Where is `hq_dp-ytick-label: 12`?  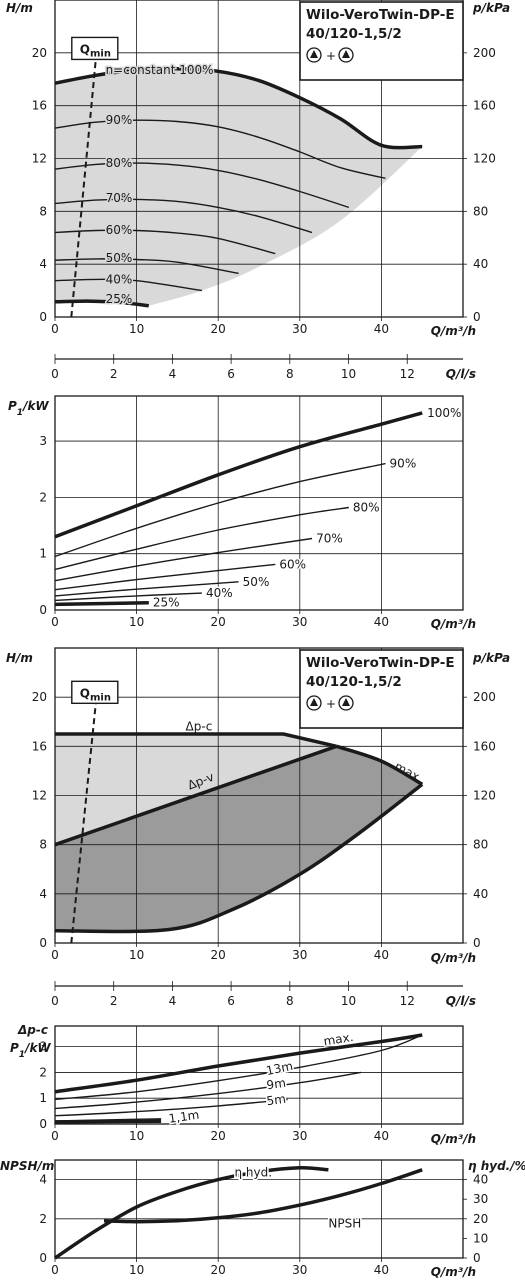
hq_dp-ytick-label: 12 is located at coordinates (39, 796).